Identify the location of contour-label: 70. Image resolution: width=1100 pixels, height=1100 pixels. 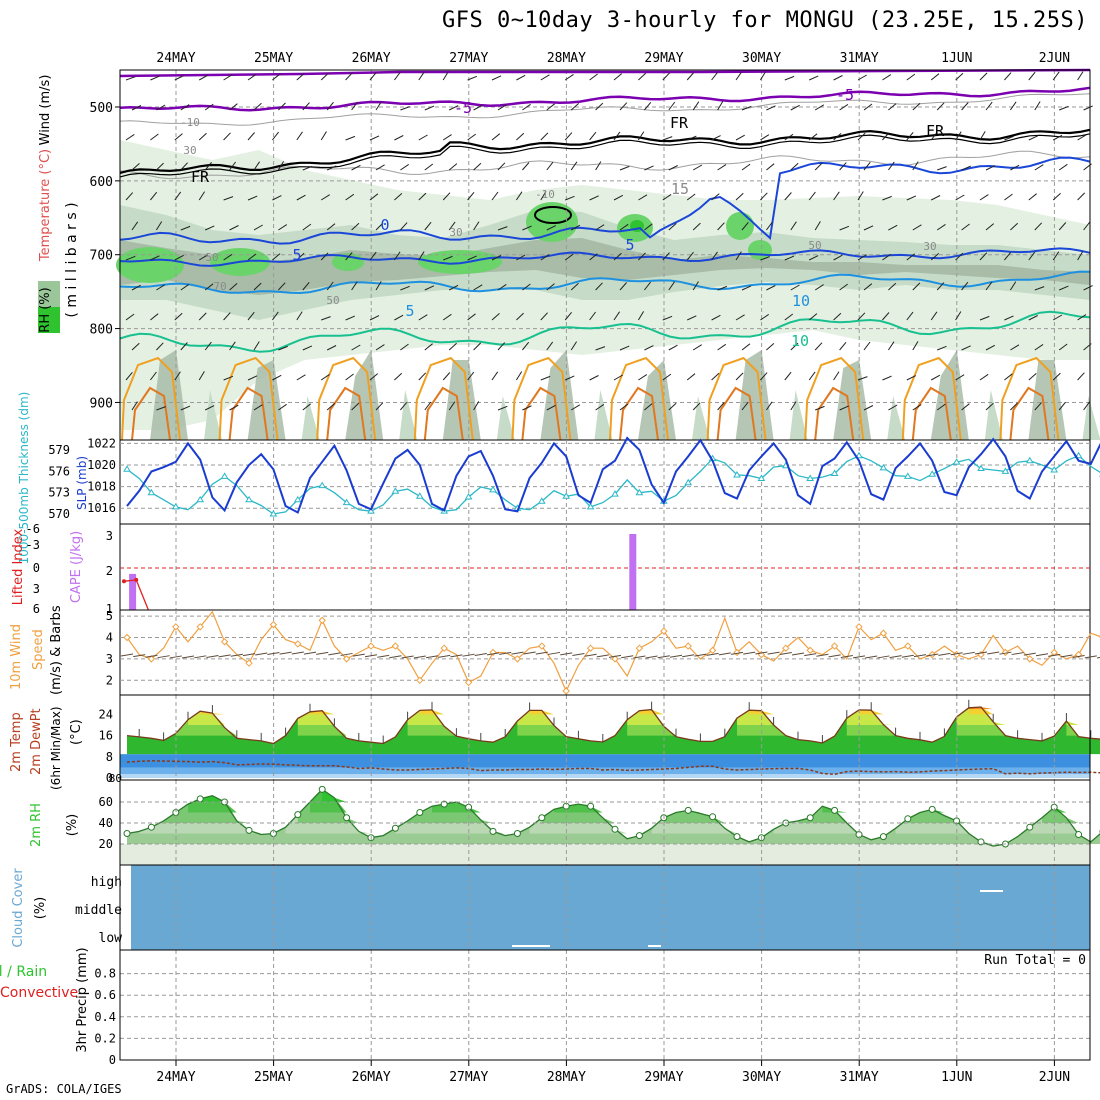
(219, 286).